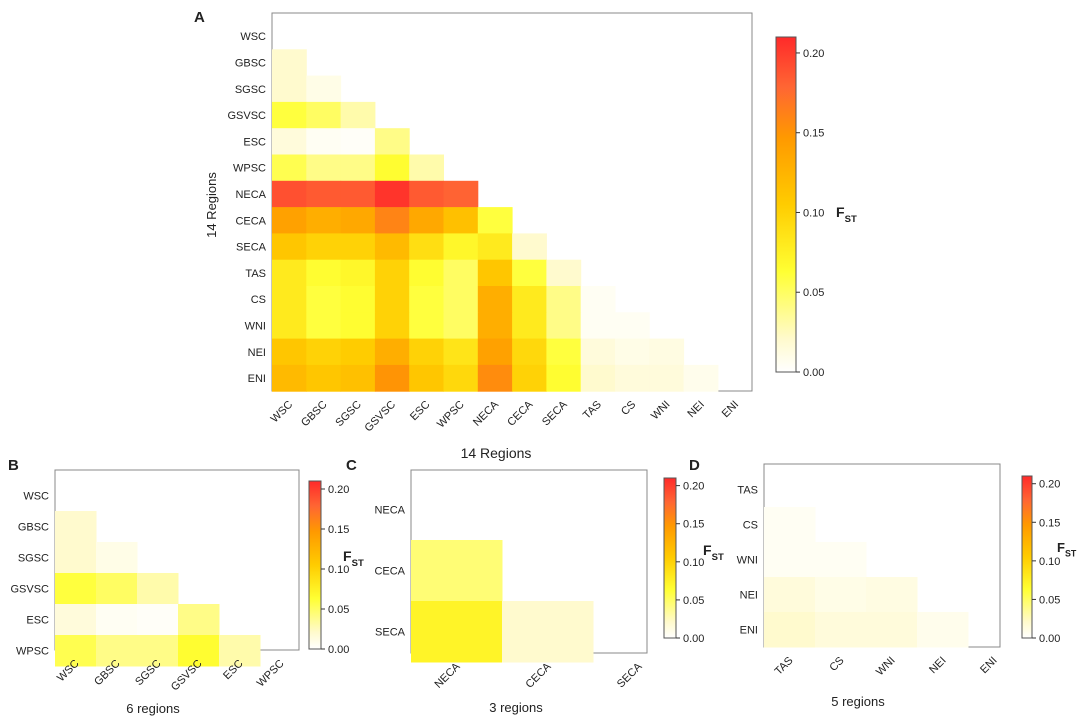 This screenshot has height=724, width=1084. I want to click on heatmap-cell-nei-esc, so click(426, 352).